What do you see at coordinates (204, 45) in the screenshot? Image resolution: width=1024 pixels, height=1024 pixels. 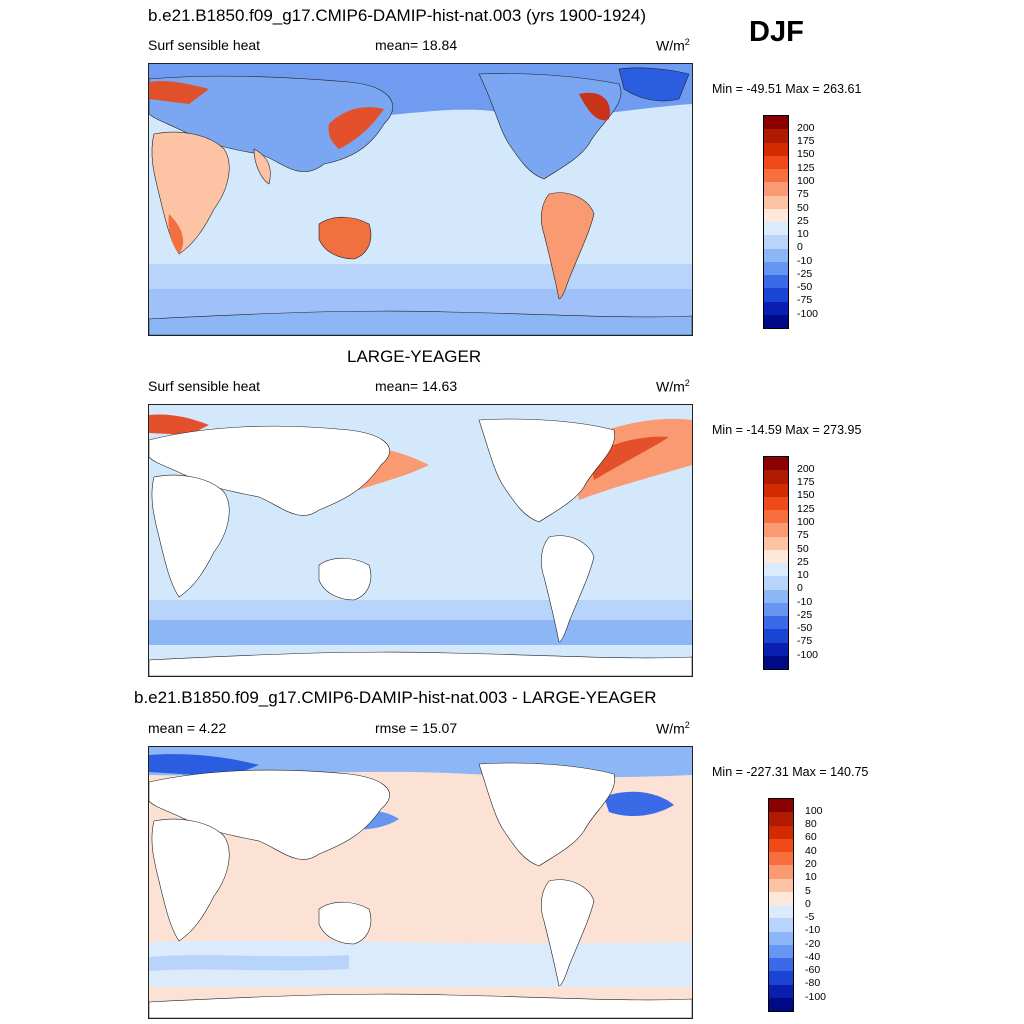 I see `panel1-variable: Surf sensible heat` at bounding box center [204, 45].